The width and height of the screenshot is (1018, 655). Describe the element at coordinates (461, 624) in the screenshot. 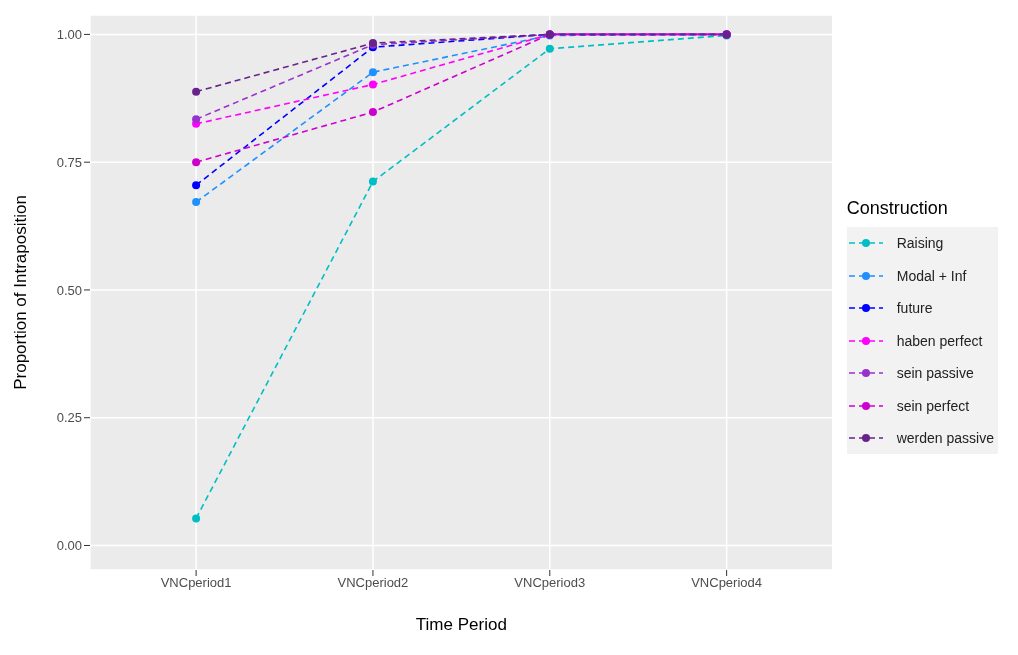

I see `x-axis-title: Time Period` at that location.